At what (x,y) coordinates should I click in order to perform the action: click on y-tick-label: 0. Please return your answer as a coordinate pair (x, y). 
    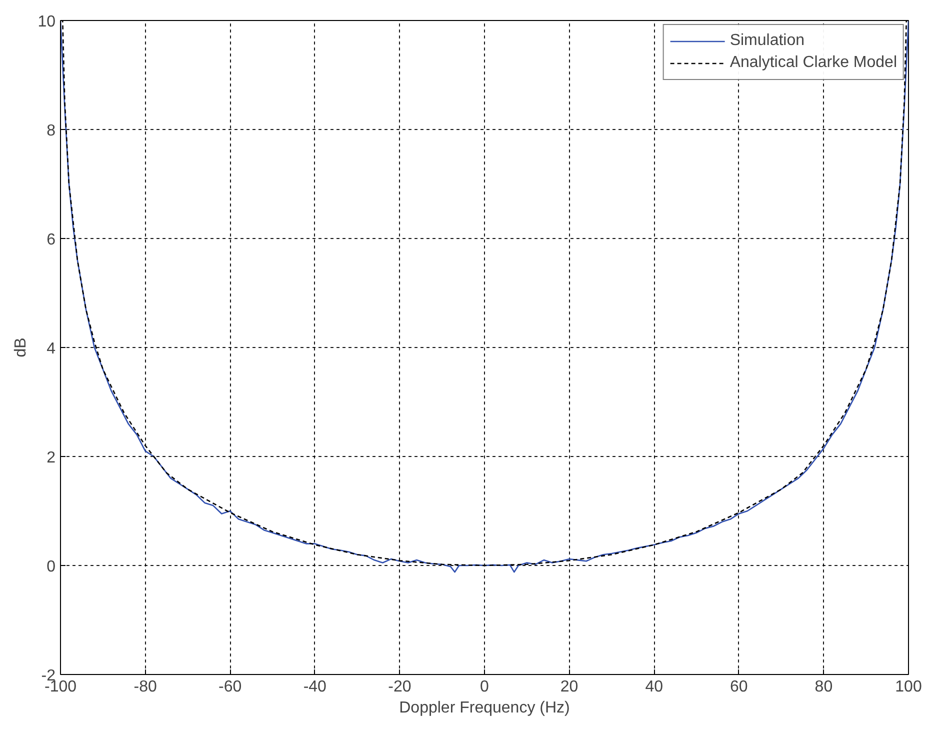
    Looking at the image, I should click on (51, 567).